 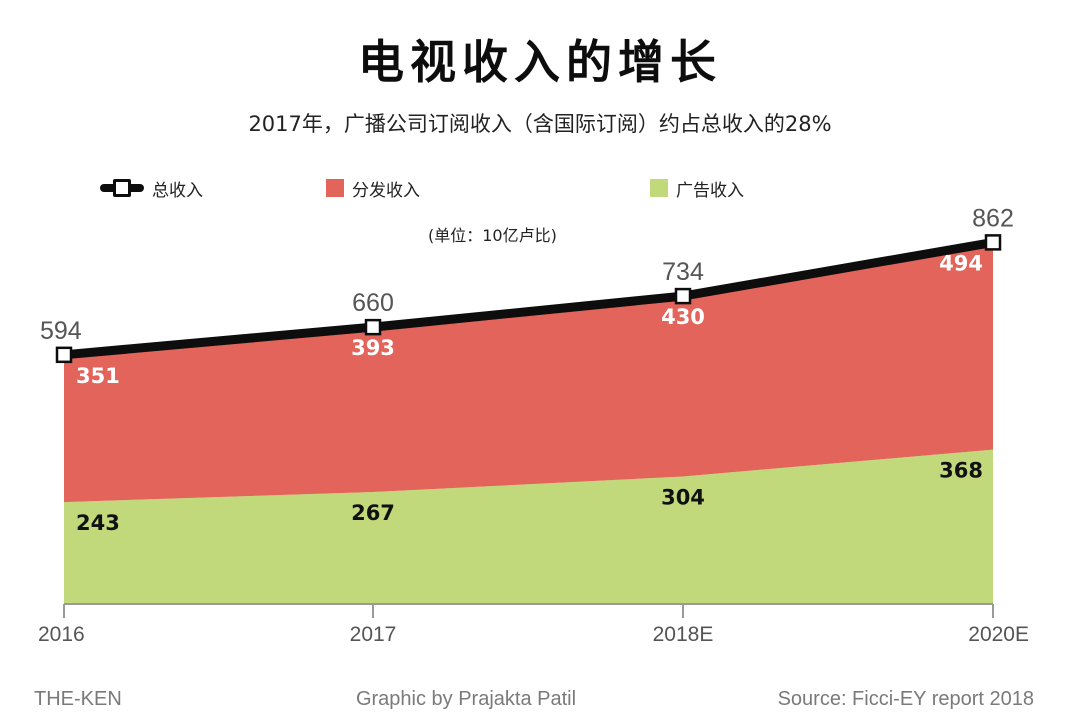 What do you see at coordinates (78, 699) in the screenshot?
I see `footer-brand: THE-KEN` at bounding box center [78, 699].